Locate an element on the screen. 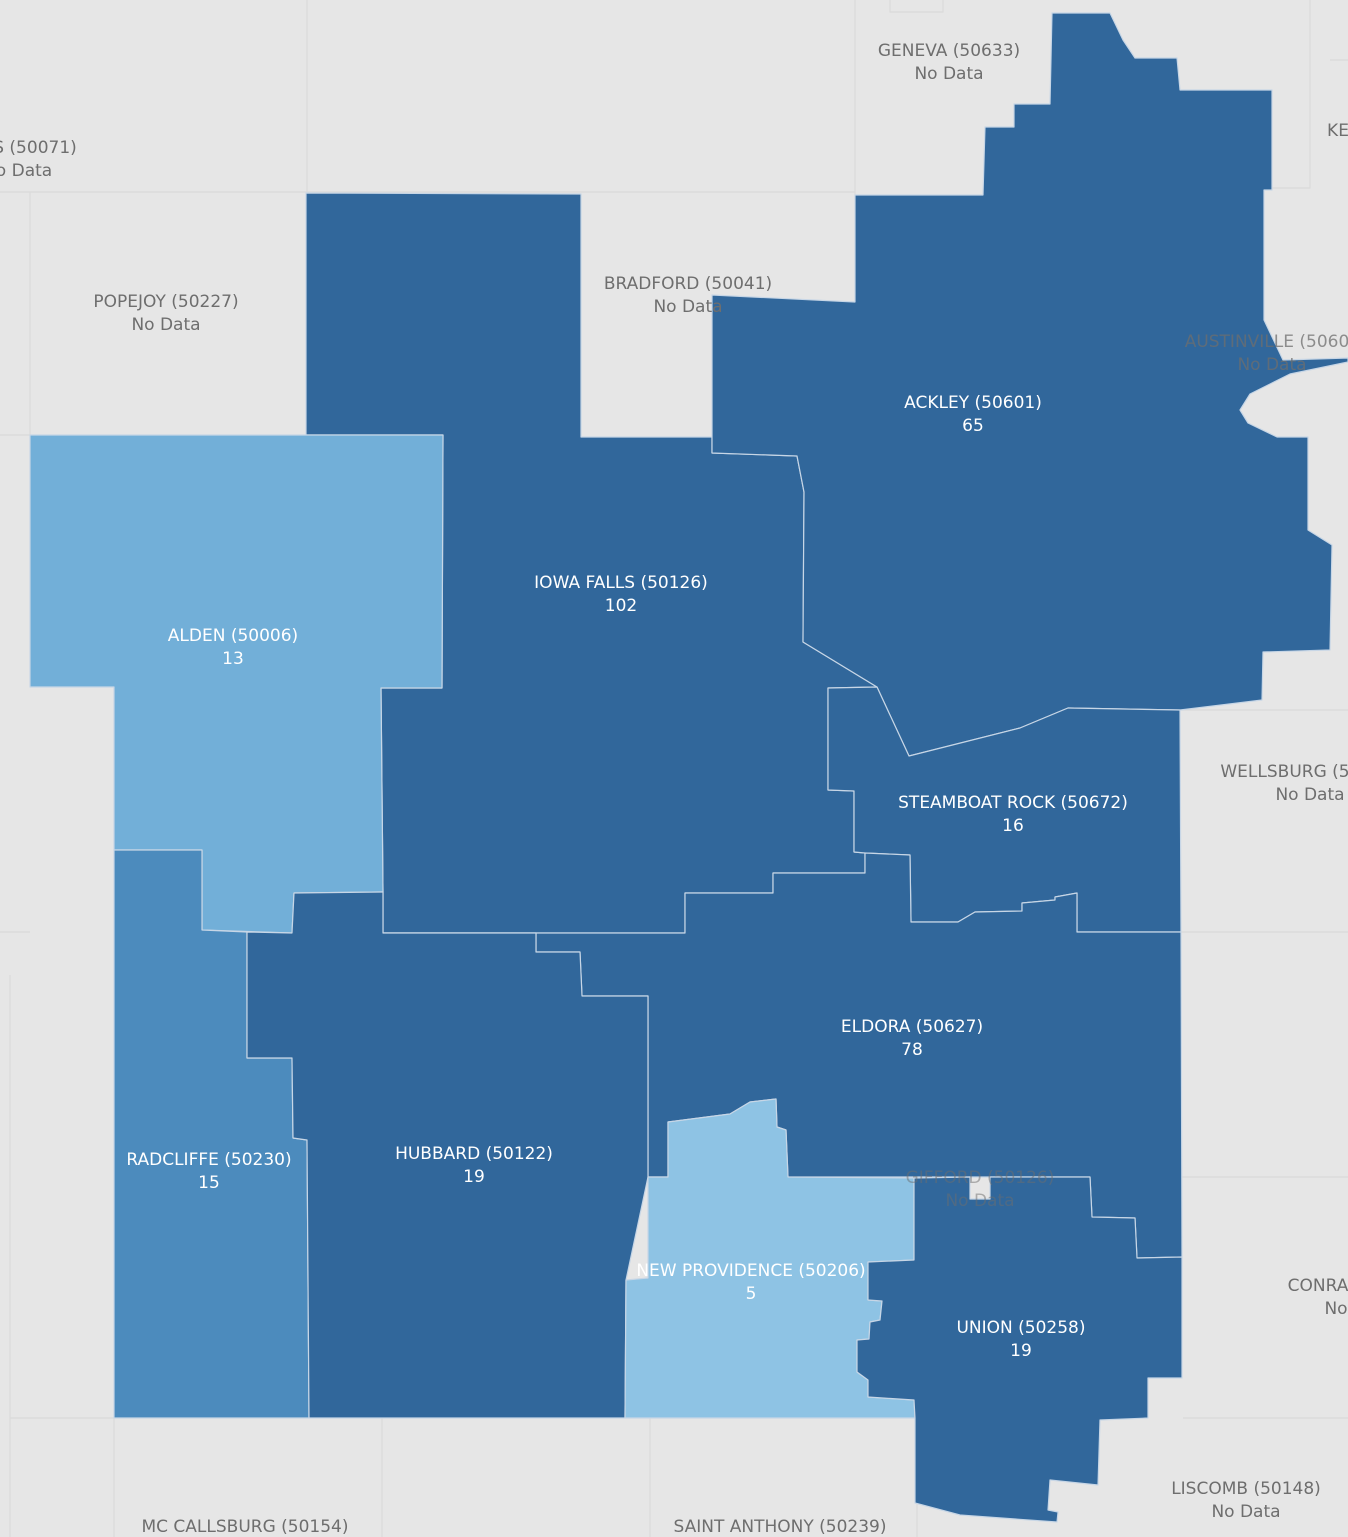  label-saint-anthony: SAINT ANTHONY (50239) is located at coordinates (780, 1527).